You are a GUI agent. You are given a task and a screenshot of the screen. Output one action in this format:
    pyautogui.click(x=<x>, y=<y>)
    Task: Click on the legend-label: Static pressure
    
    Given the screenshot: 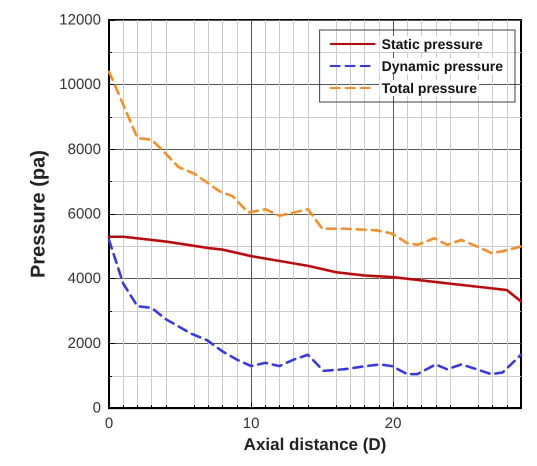 What is the action you would take?
    pyautogui.click(x=432, y=44)
    